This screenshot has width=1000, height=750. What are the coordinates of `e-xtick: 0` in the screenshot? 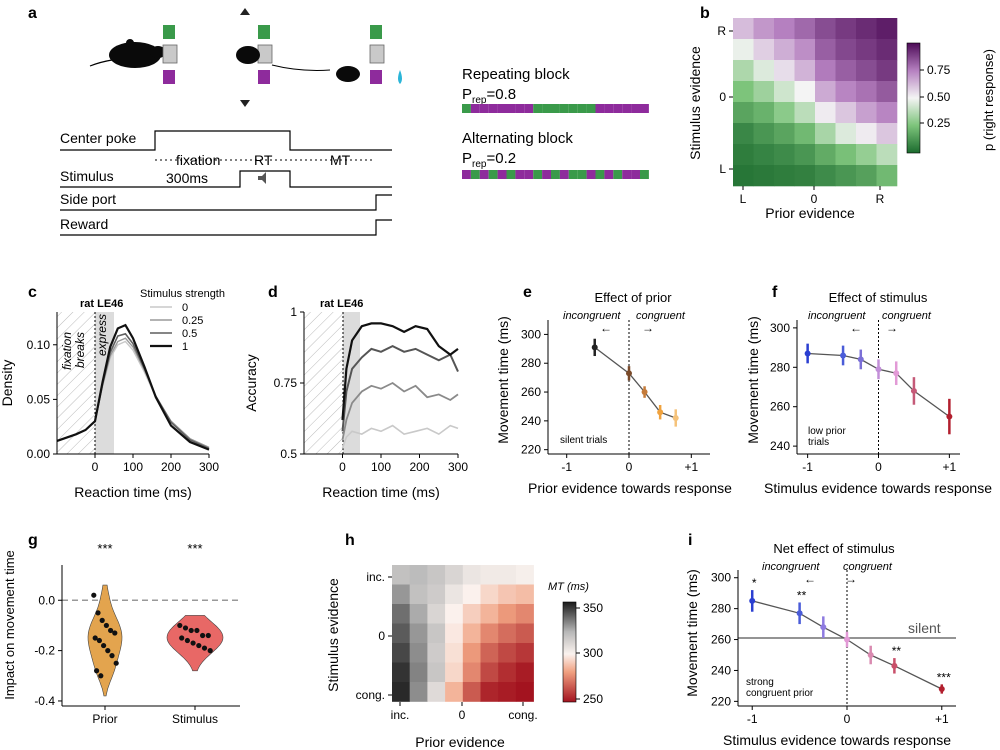 It's located at (629, 467).